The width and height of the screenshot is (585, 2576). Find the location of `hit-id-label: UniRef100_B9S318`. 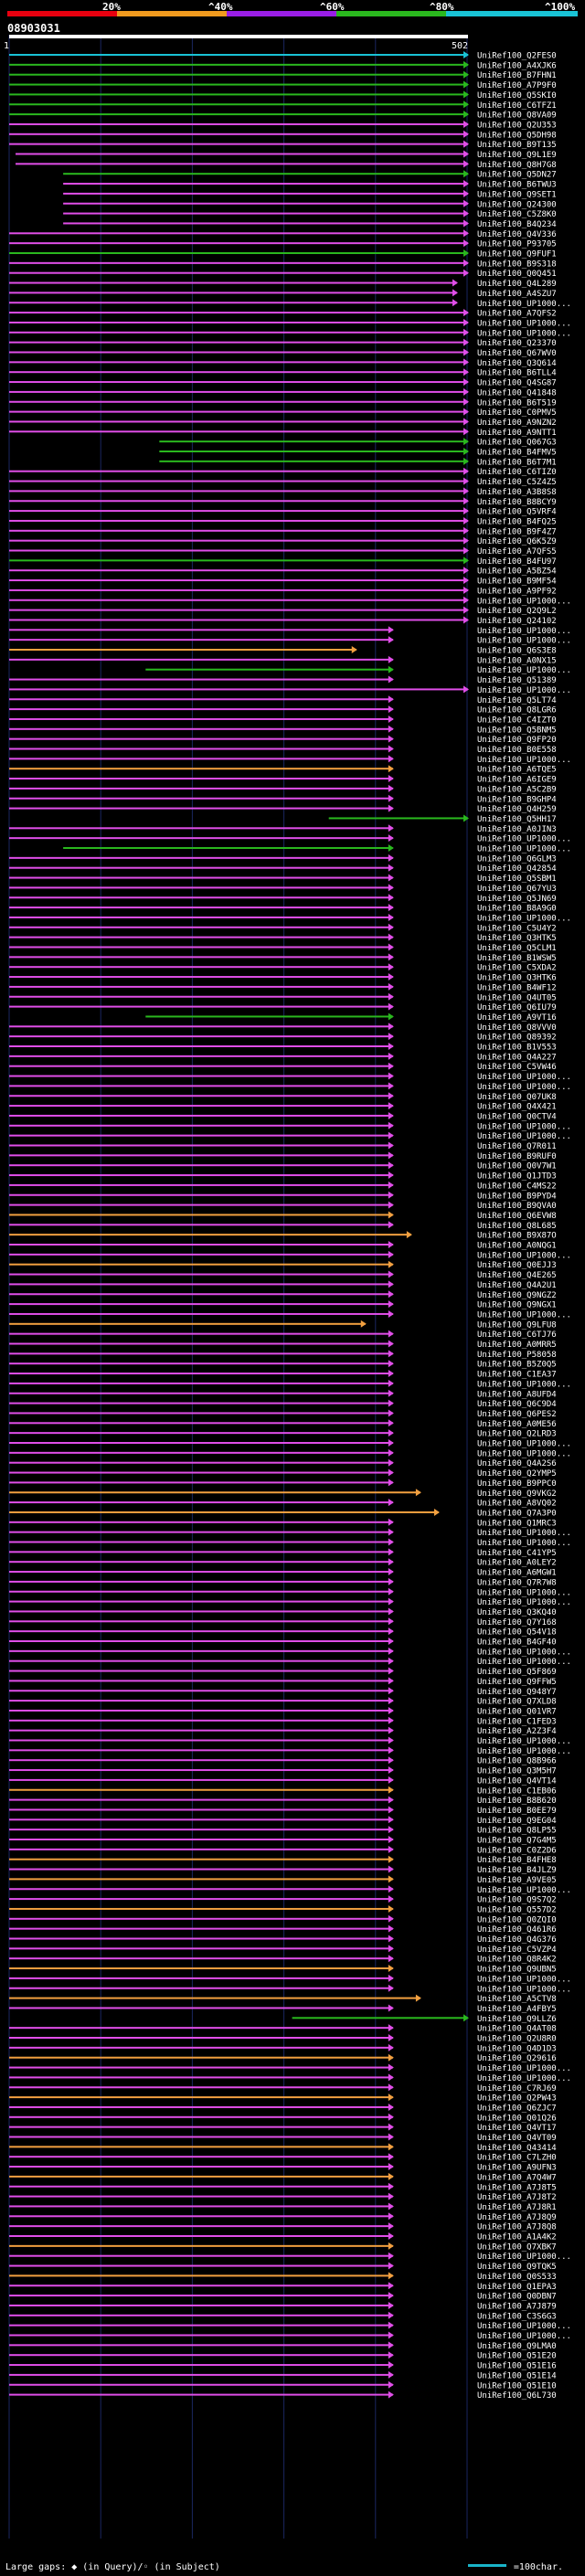

hit-id-label: UniRef100_B9S318 is located at coordinates (517, 264).